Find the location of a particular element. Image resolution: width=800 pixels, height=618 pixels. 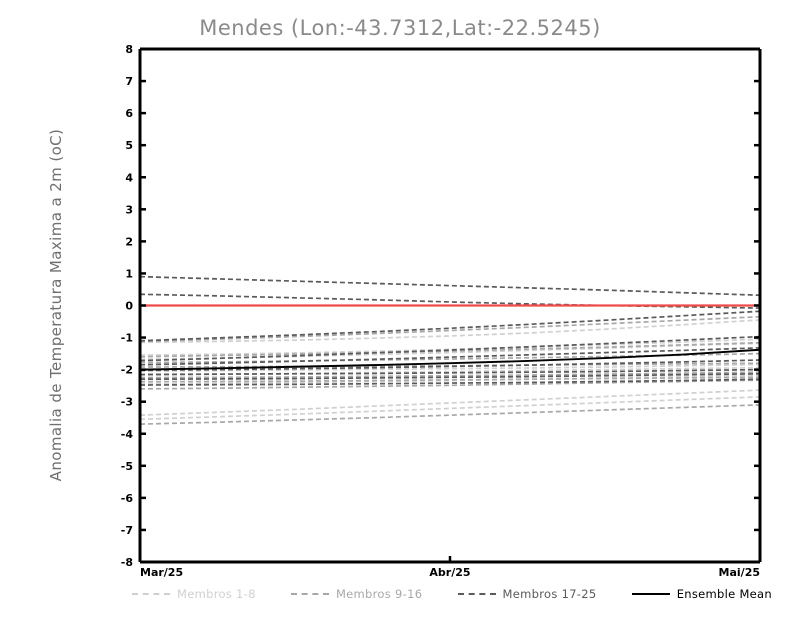

legend-item: Membros 1-8 is located at coordinates (194, 594).